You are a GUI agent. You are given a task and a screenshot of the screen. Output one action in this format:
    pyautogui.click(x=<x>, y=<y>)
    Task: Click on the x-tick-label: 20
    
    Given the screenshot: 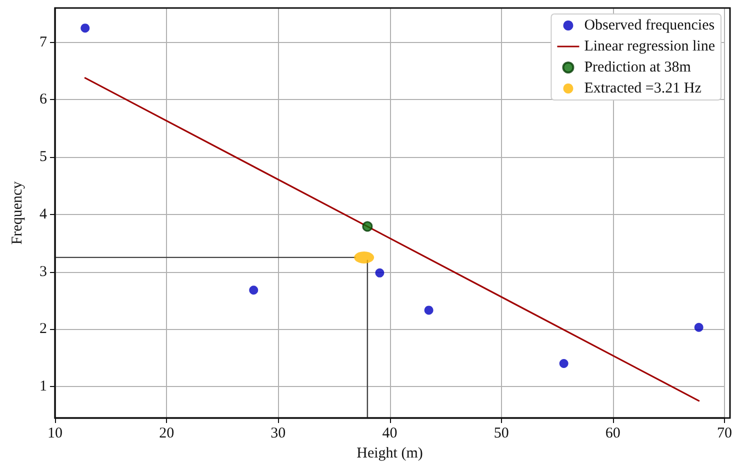 What is the action you would take?
    pyautogui.click(x=166, y=434)
    